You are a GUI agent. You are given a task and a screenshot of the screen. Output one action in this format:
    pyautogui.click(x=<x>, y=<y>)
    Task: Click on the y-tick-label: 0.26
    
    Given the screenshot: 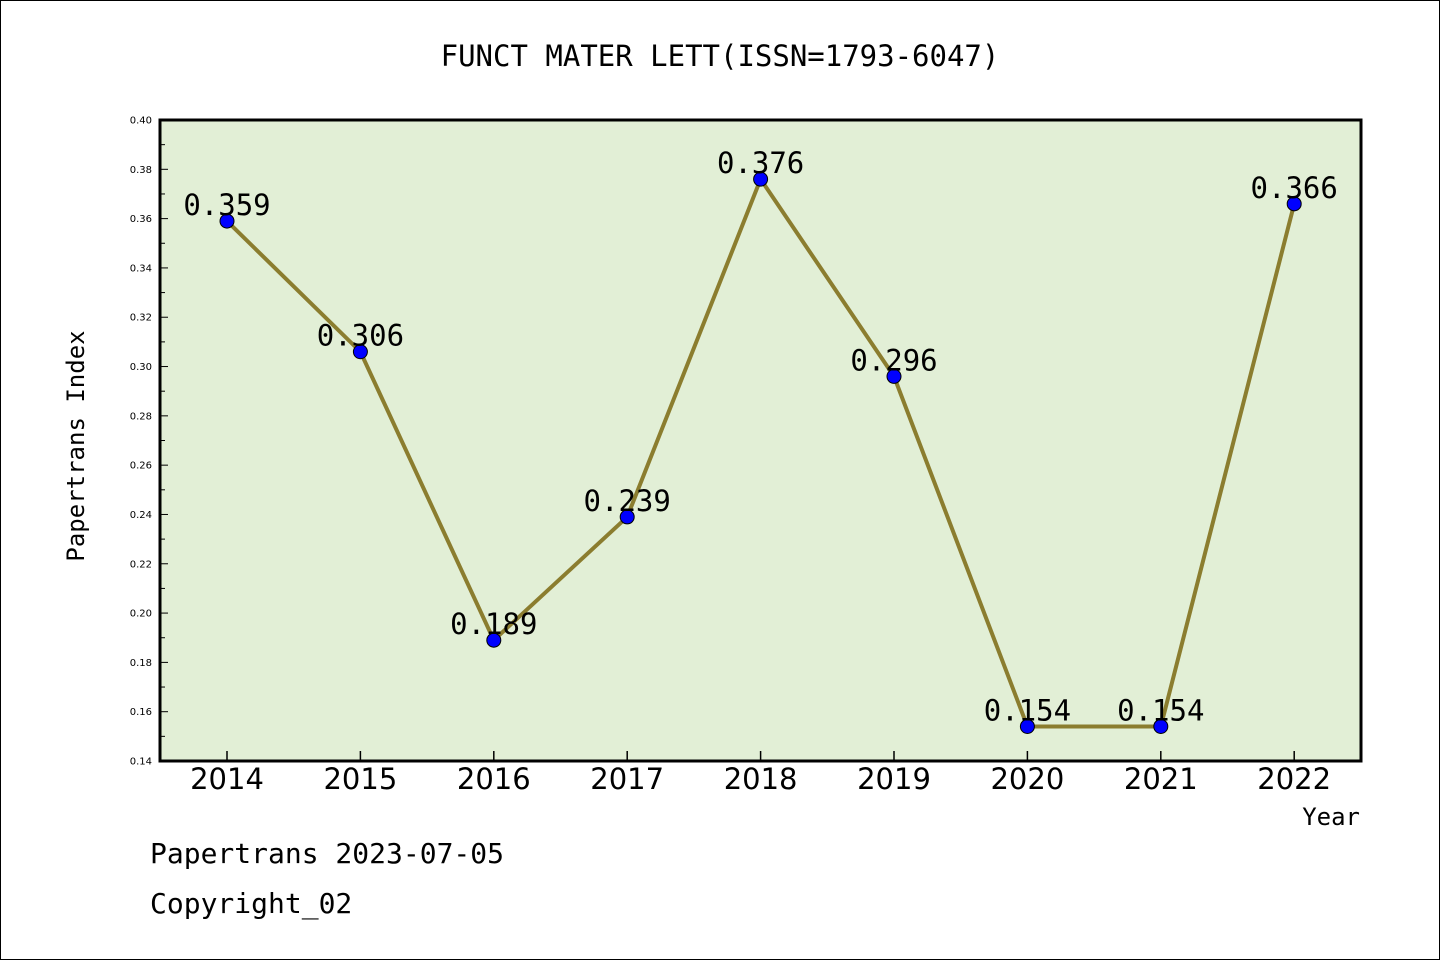 What is the action you would take?
    pyautogui.click(x=141, y=466)
    